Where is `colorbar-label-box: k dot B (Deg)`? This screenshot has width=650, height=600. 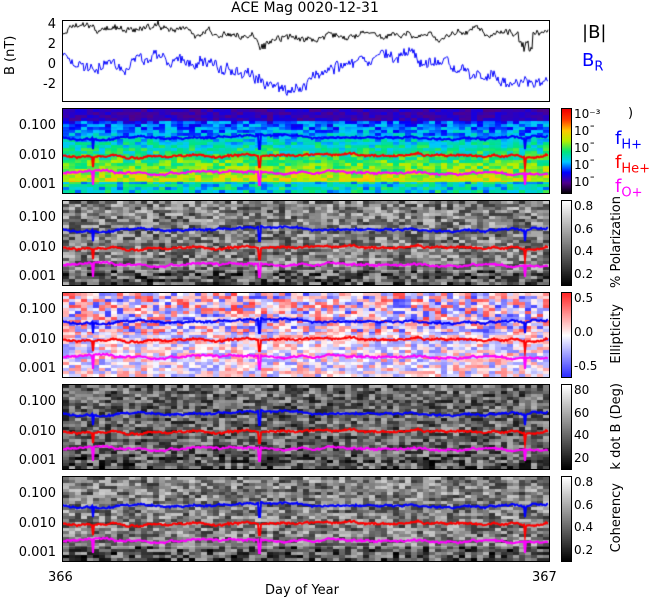 colorbar-label-box: k dot B (Deg) is located at coordinates (616, 426).